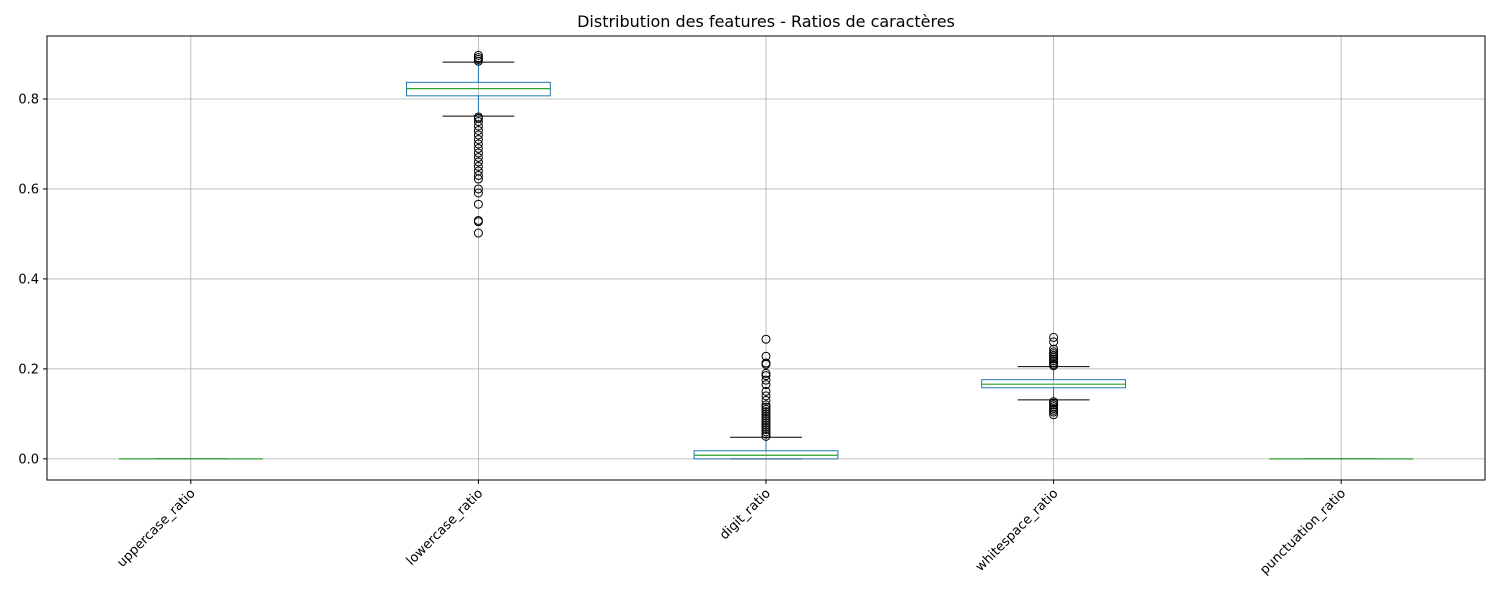  I want to click on y-tick-label: 0.6, so click(28, 189).